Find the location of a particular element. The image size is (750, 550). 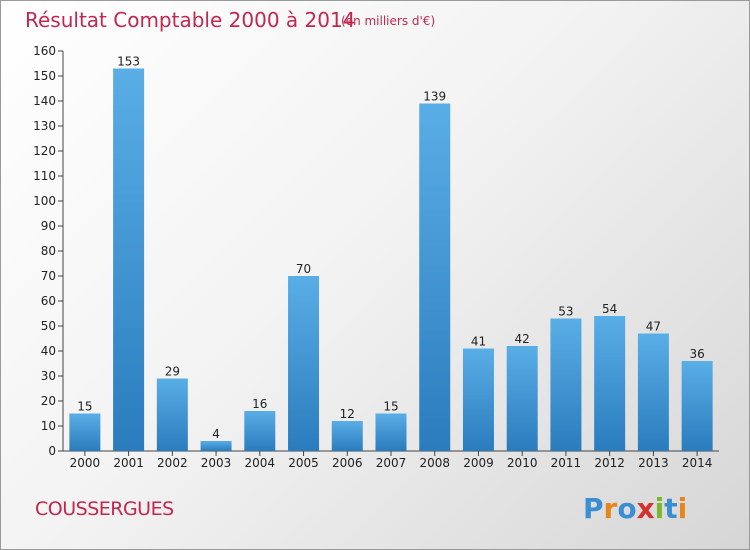

x-tick-label: 2010 is located at coordinates (522, 463).